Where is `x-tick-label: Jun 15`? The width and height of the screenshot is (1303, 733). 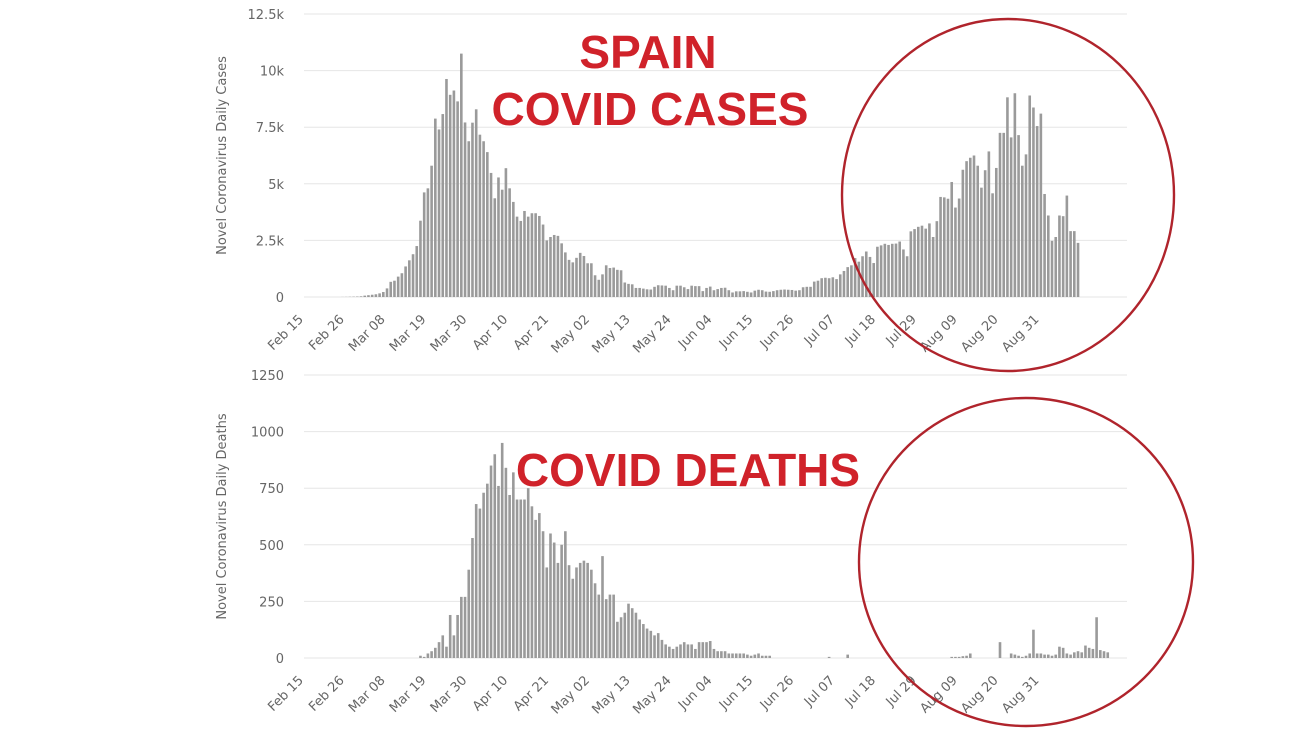
x-tick-label: Jun 15 is located at coordinates (736, 693).